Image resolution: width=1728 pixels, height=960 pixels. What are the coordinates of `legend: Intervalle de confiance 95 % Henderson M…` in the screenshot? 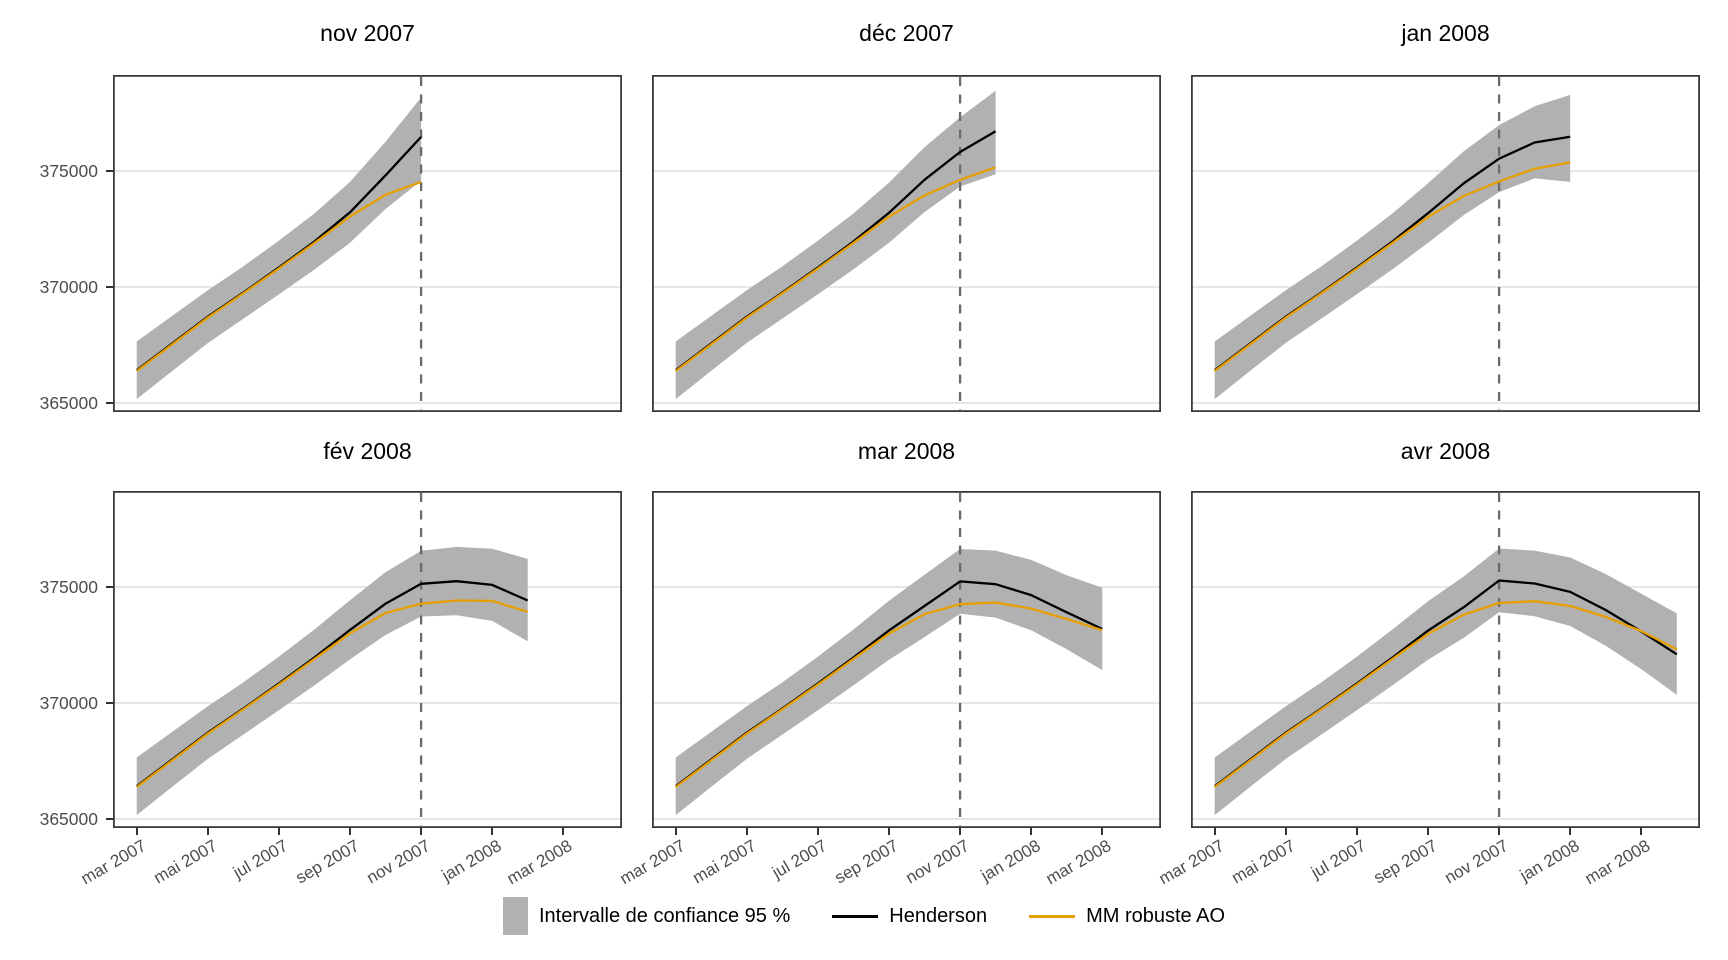 It's located at (864, 916).